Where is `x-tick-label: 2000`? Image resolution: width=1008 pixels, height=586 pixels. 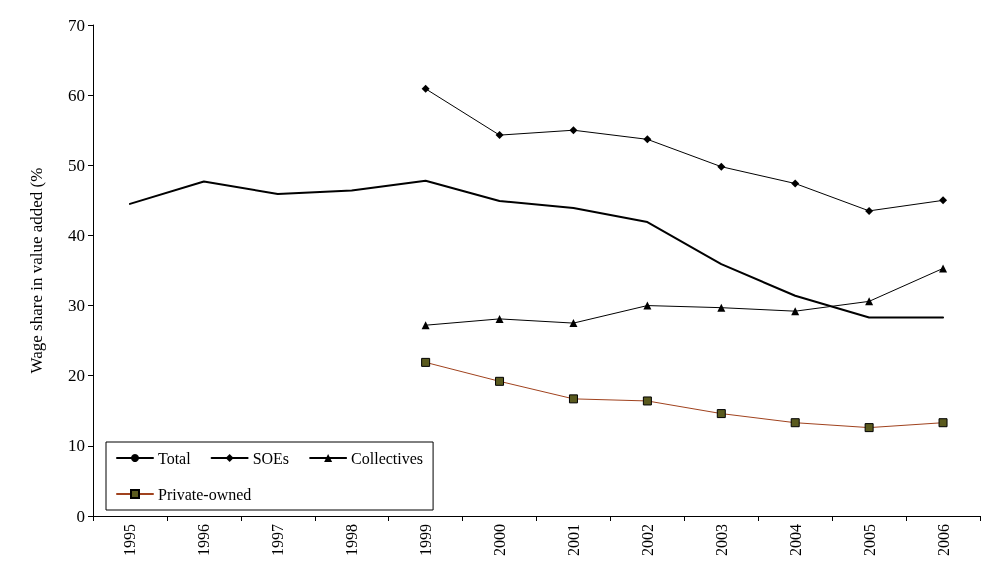 x-tick-label: 2000 is located at coordinates (500, 540).